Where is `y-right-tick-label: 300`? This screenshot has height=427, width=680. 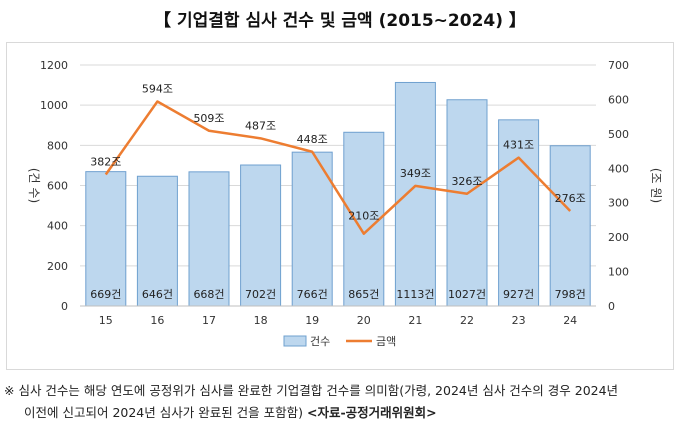
y-right-tick-label: 300 is located at coordinates (618, 203).